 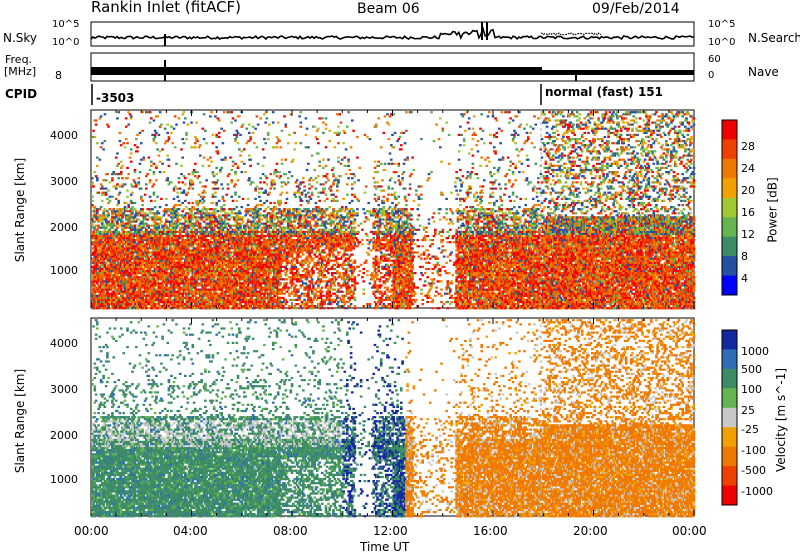 What do you see at coordinates (115, 98) in the screenshot?
I see `cpid-mode-1: -3503` at bounding box center [115, 98].